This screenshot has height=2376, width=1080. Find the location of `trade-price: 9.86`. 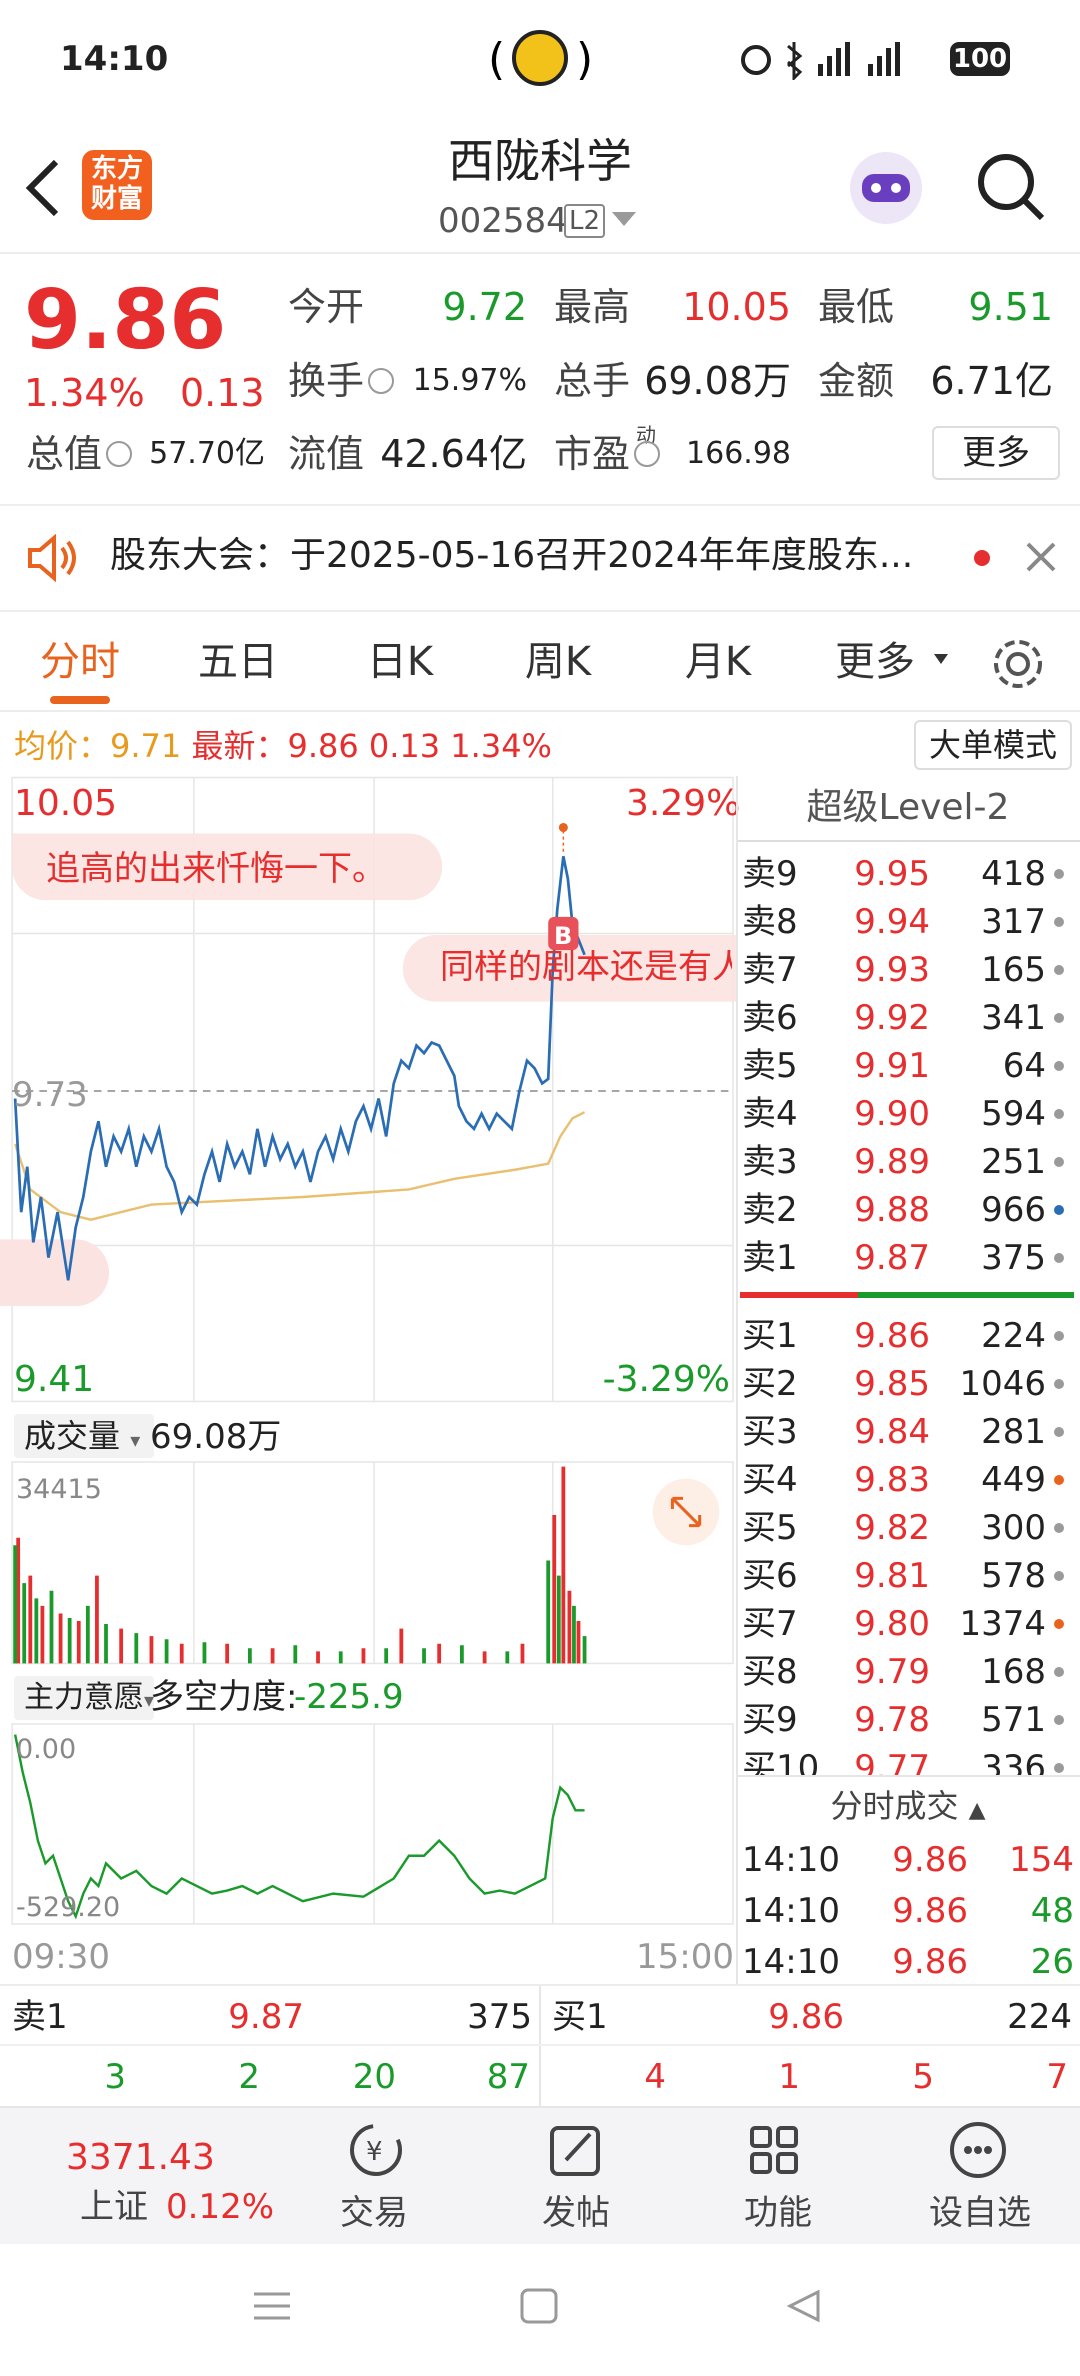

trade-price: 9.86 is located at coordinates (930, 1911).